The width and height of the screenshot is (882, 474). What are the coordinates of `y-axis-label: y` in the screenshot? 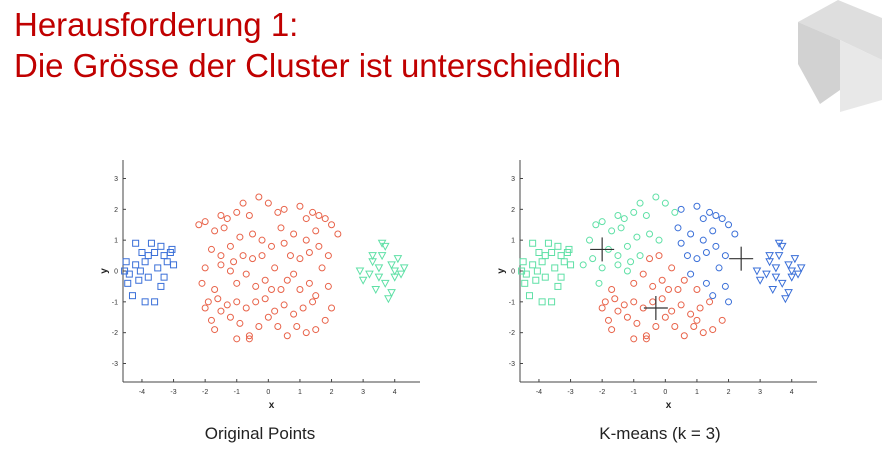 It's located at (104, 271).